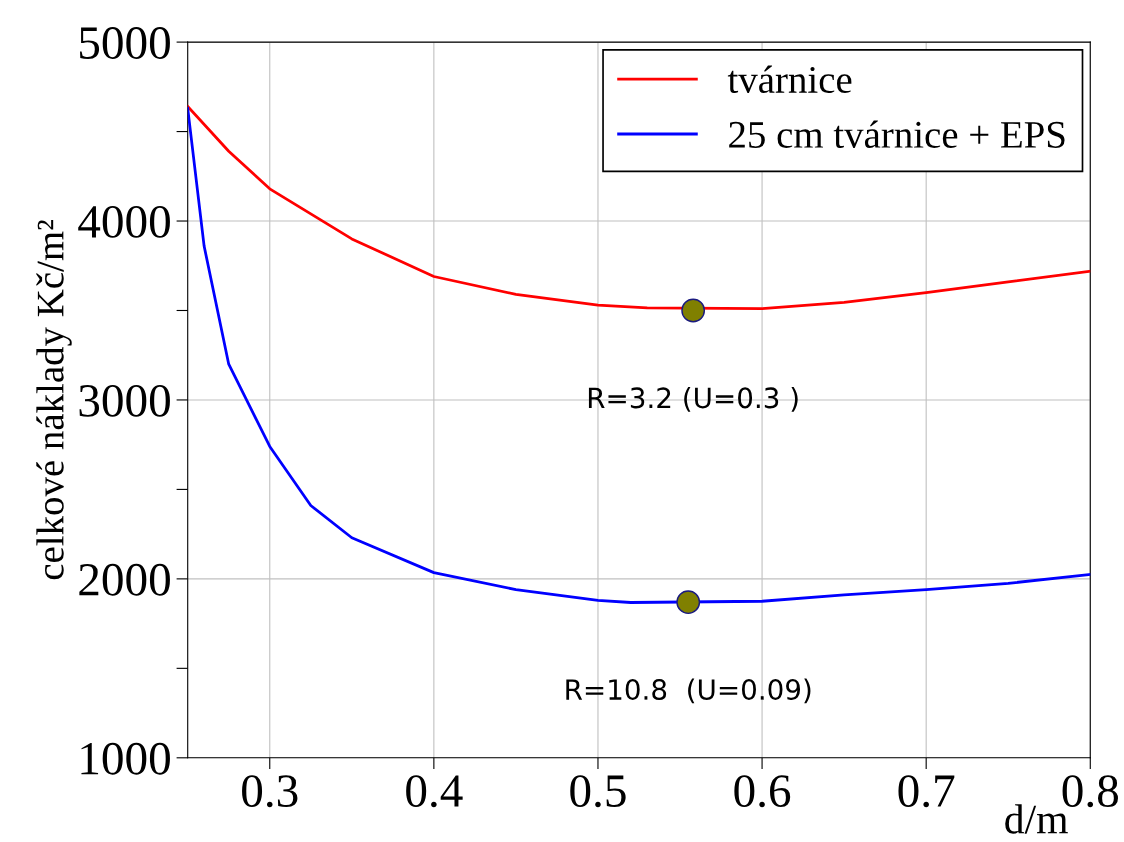 The width and height of the screenshot is (1124, 842). What do you see at coordinates (124, 400) in the screenshot?
I see `y-tick-label: 3000` at bounding box center [124, 400].